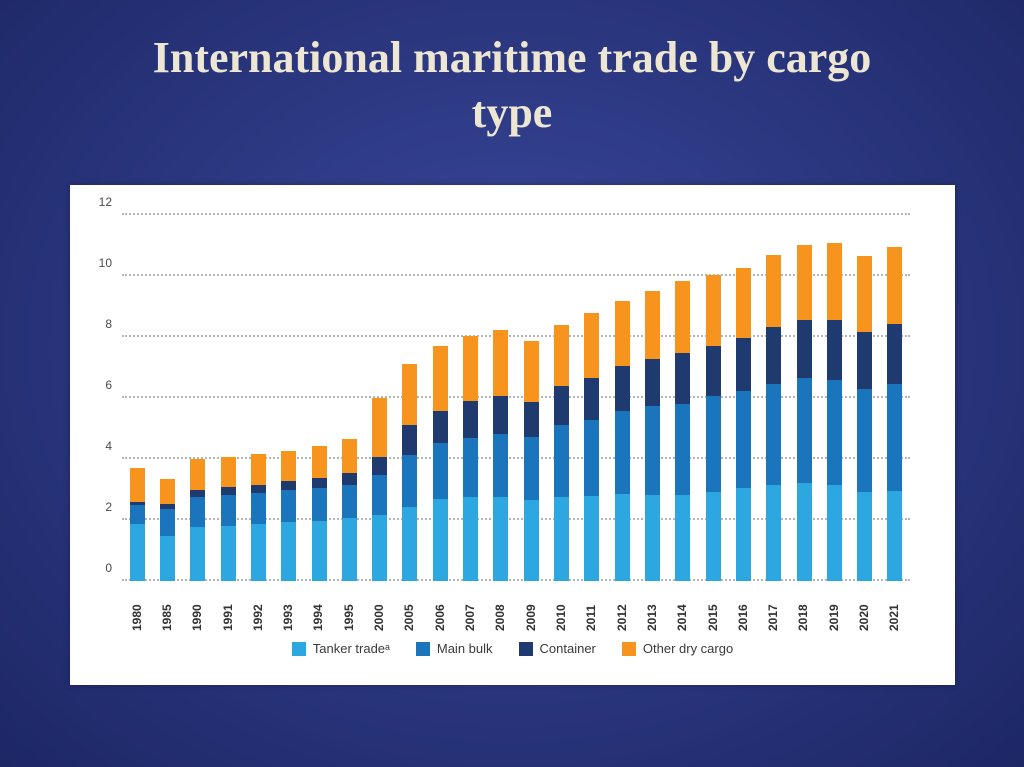 The width and height of the screenshot is (1024, 767). What do you see at coordinates (628, 648) in the screenshot?
I see `legend-swatch` at bounding box center [628, 648].